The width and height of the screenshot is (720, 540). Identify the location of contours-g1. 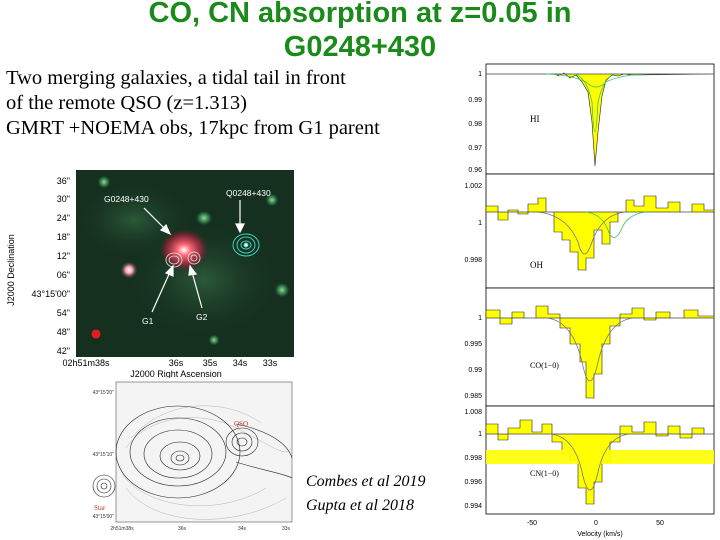
(183, 259).